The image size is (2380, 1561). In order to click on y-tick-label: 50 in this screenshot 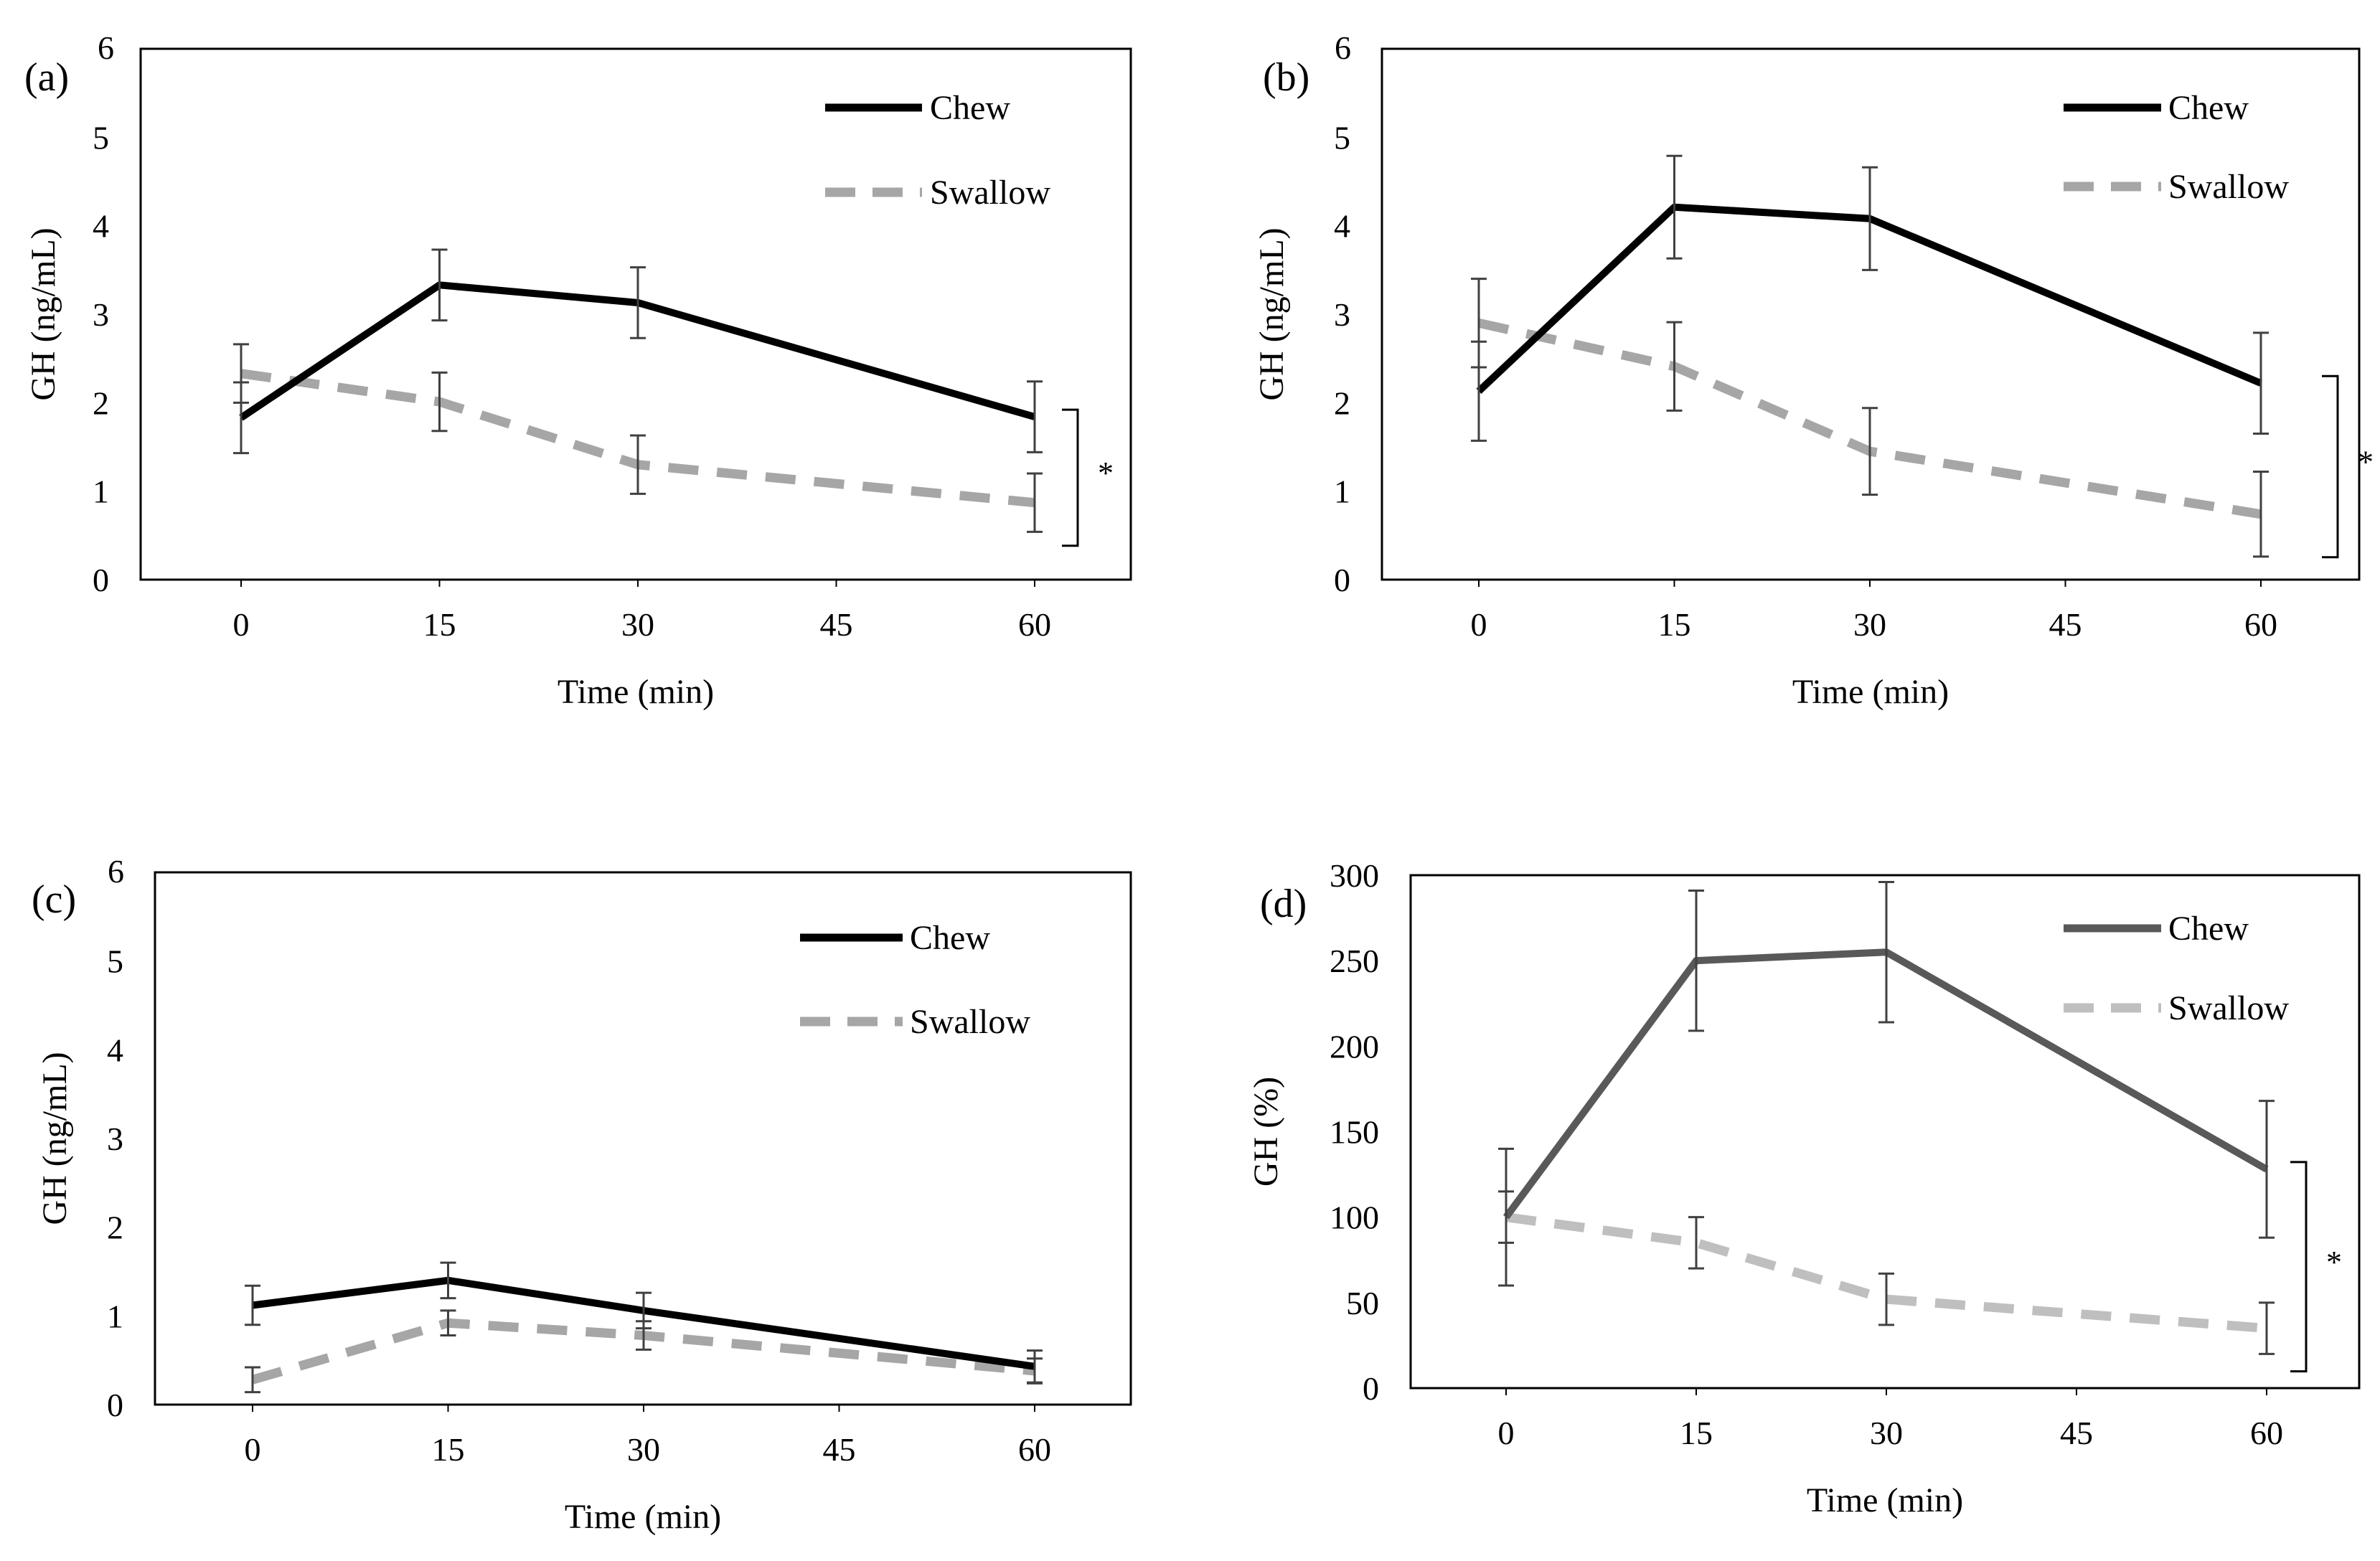, I will do `click(1362, 1303)`.